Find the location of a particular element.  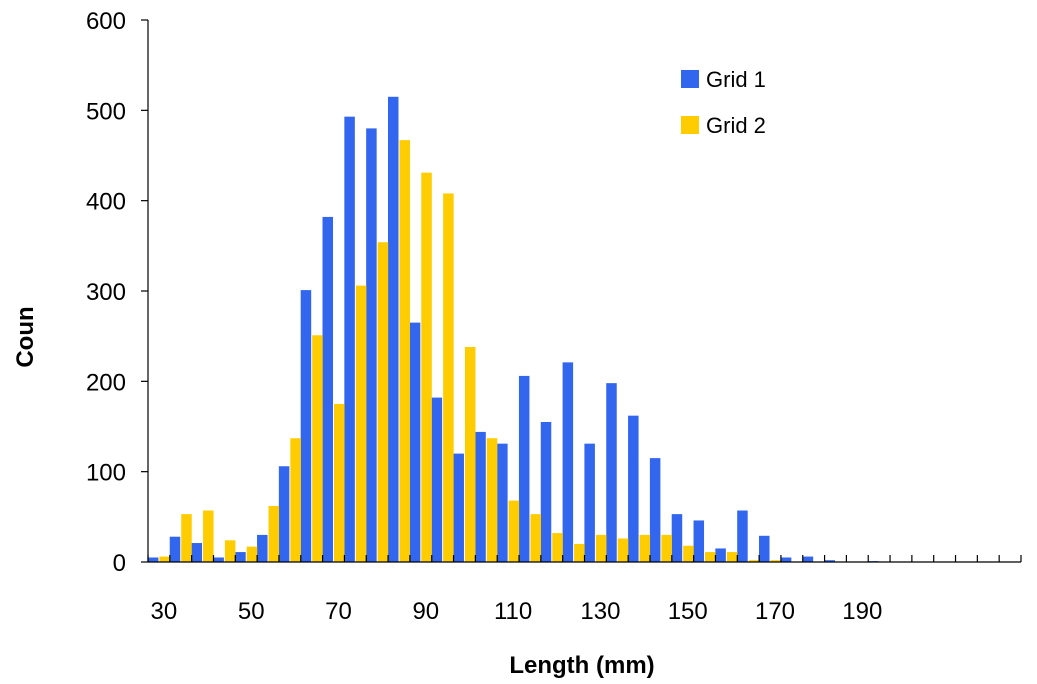

y-tick-label: 400 is located at coordinates (106, 202).